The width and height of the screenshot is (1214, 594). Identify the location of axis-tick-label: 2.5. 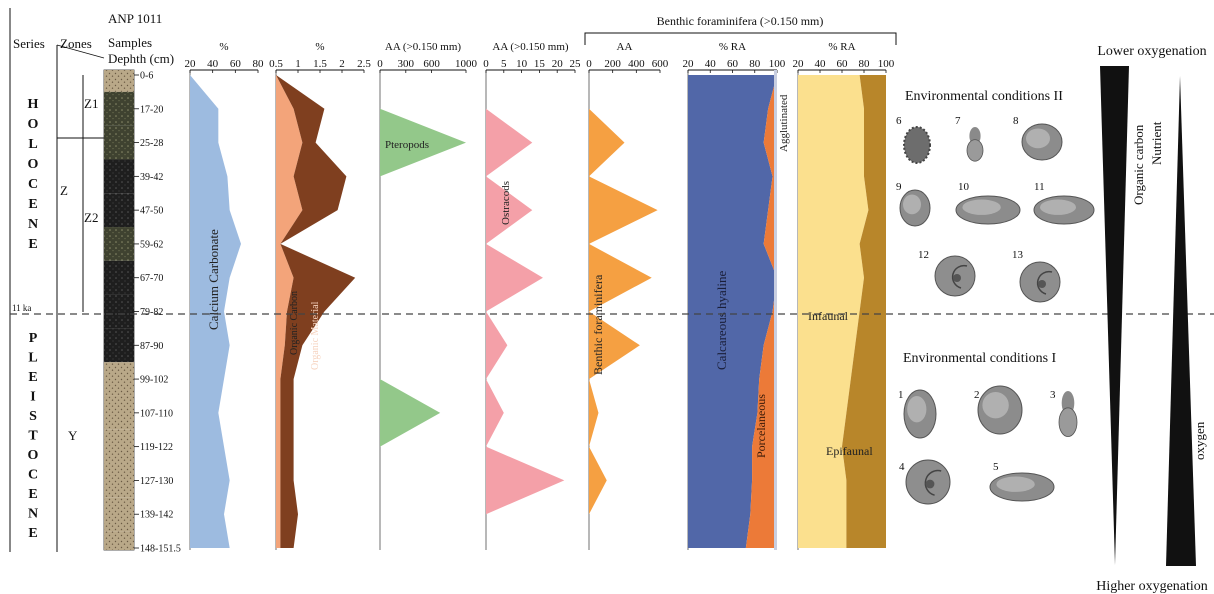
(364, 64).